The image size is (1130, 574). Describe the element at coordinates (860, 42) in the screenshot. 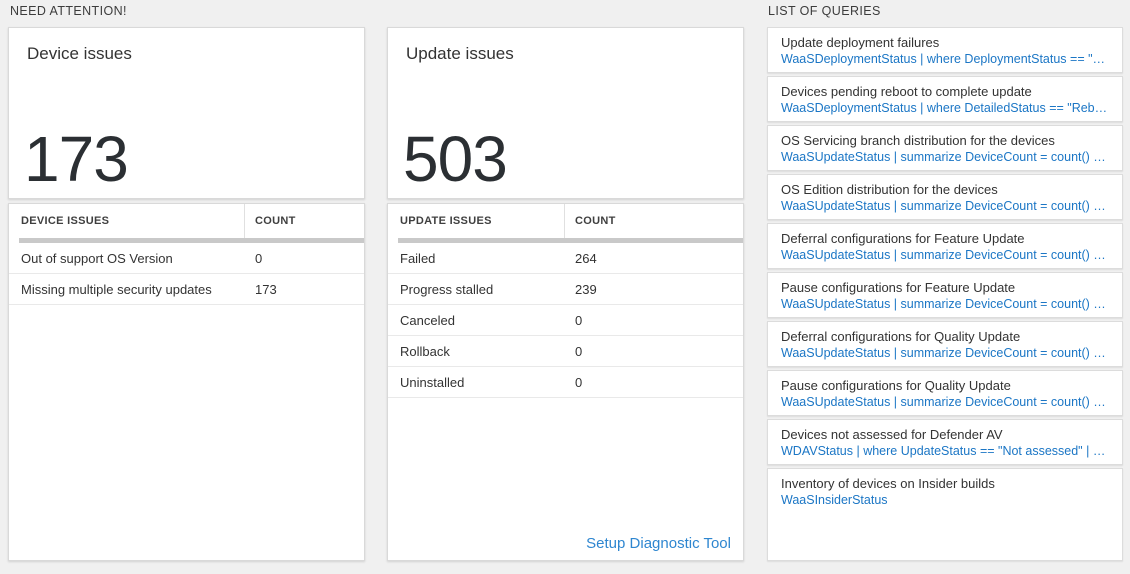

I see `query-title: Update deployment failures` at that location.